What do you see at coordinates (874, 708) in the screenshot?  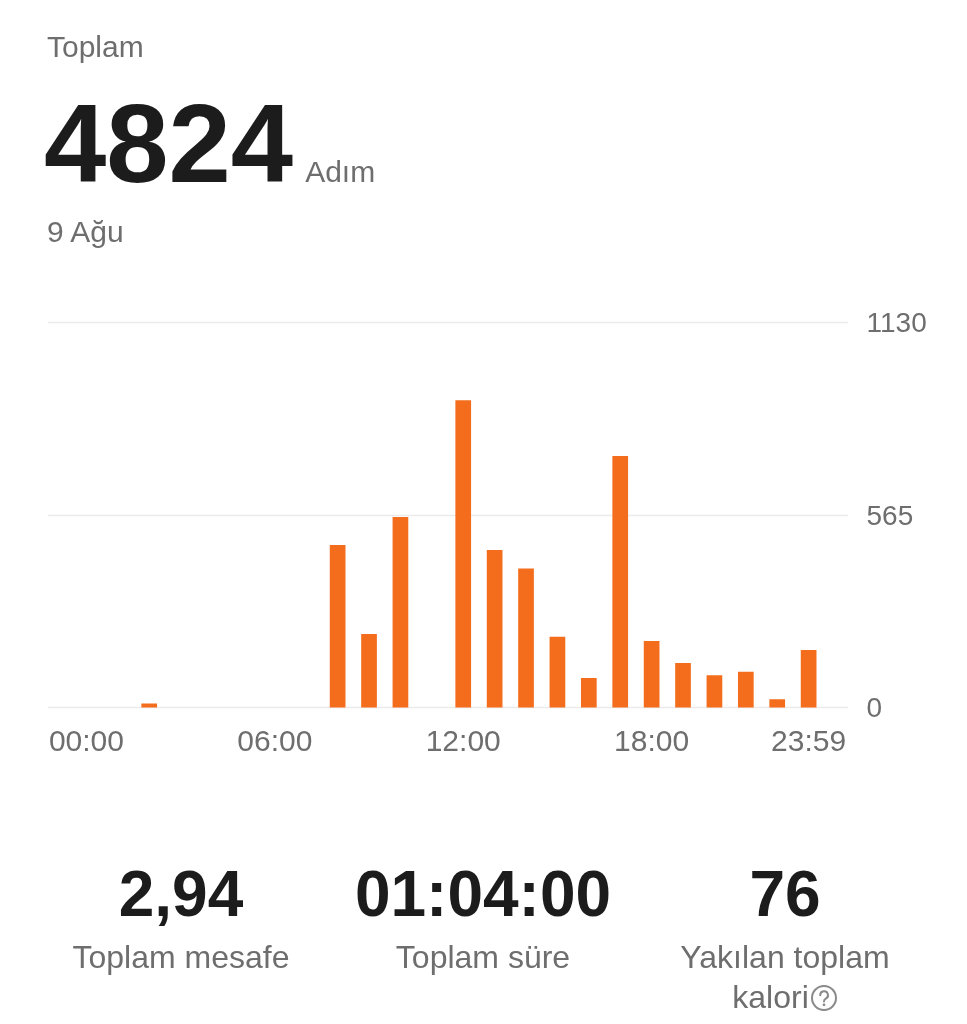 I see `y-tick-label: 0` at bounding box center [874, 708].